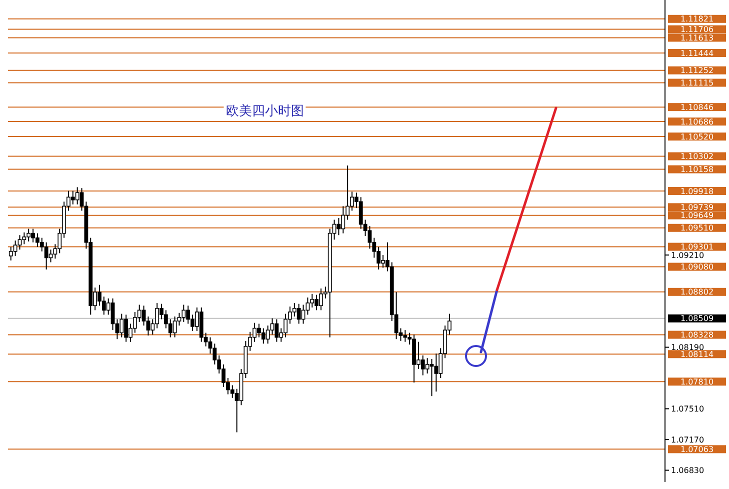 The height and width of the screenshot is (489, 729). Describe the element at coordinates (697, 319) in the screenshot. I see `ref-line-label: 1.08509` at that location.